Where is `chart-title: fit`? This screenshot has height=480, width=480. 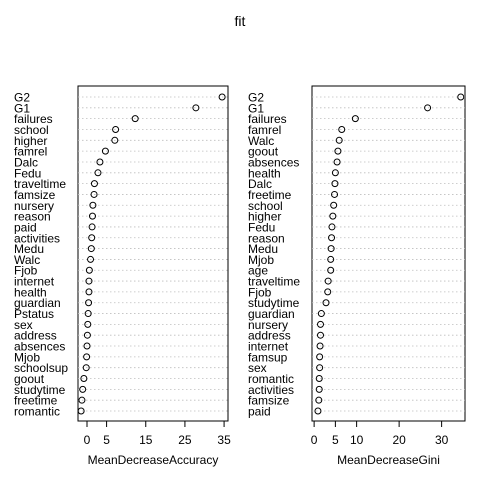 chart-title: fit is located at coordinates (240, 21).